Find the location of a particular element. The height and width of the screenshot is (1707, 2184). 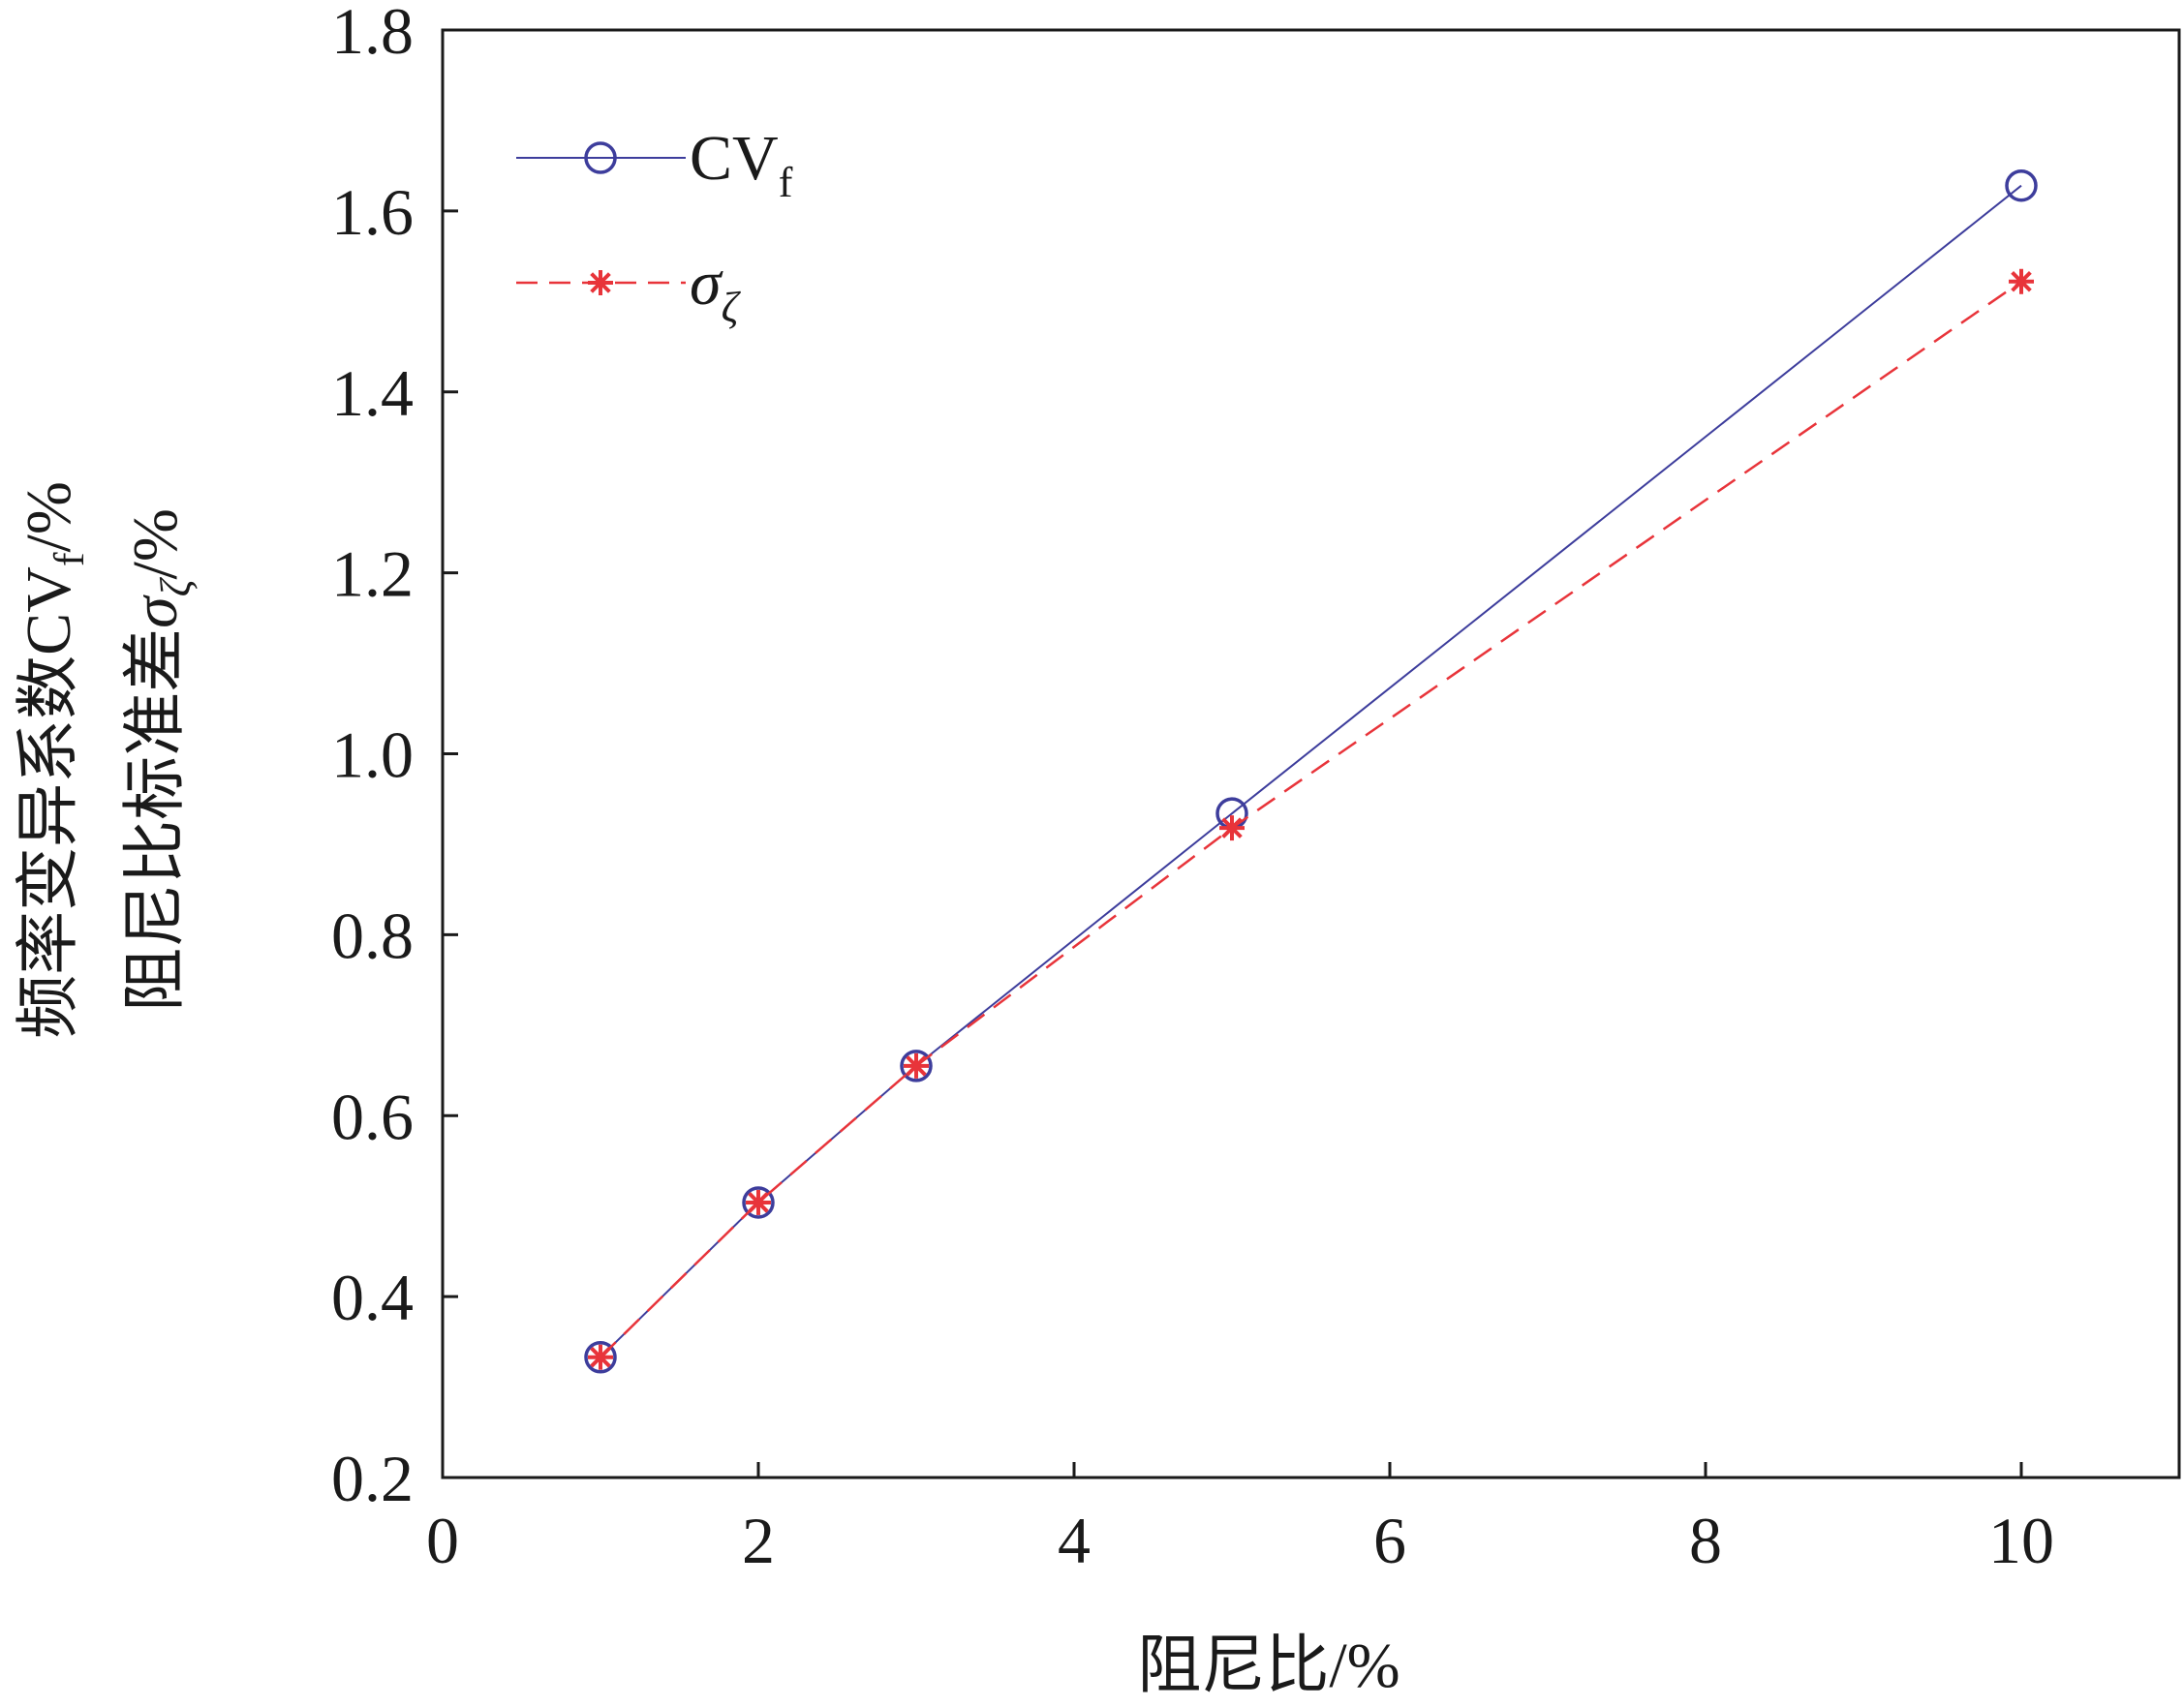

legend-label: σζ is located at coordinates (716, 289).